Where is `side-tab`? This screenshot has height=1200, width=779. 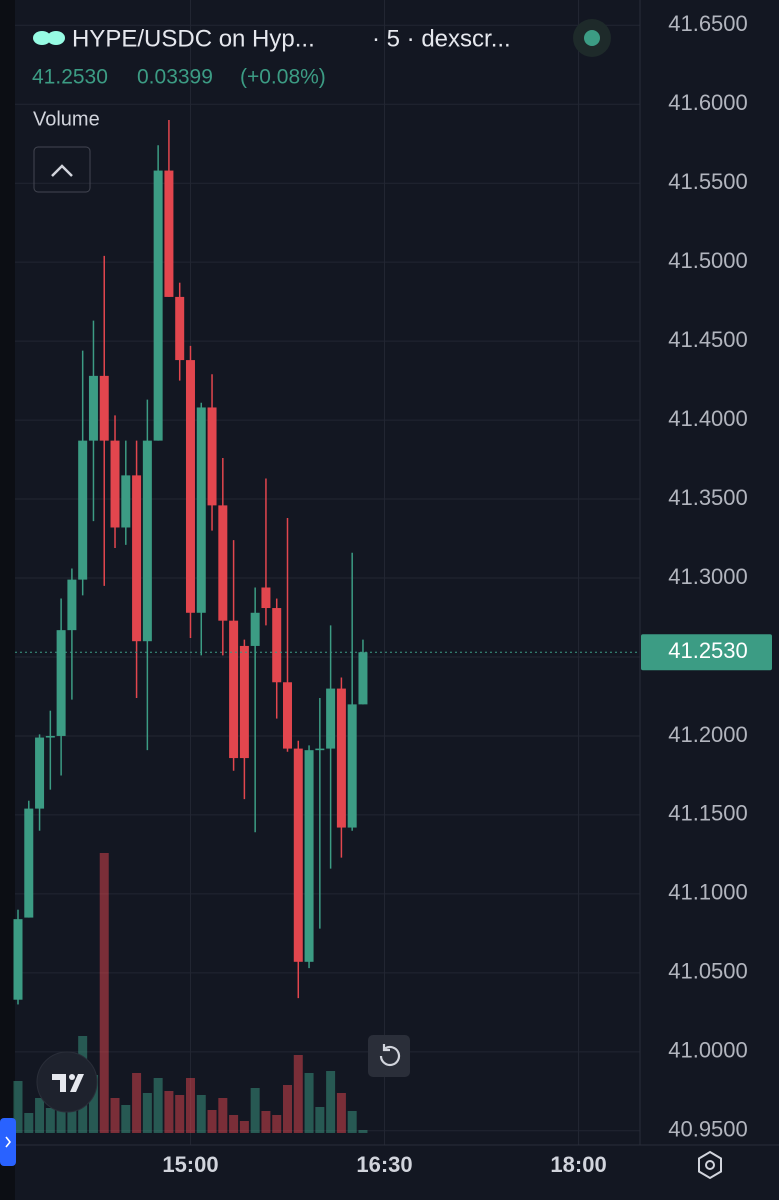
side-tab is located at coordinates (8, 1142).